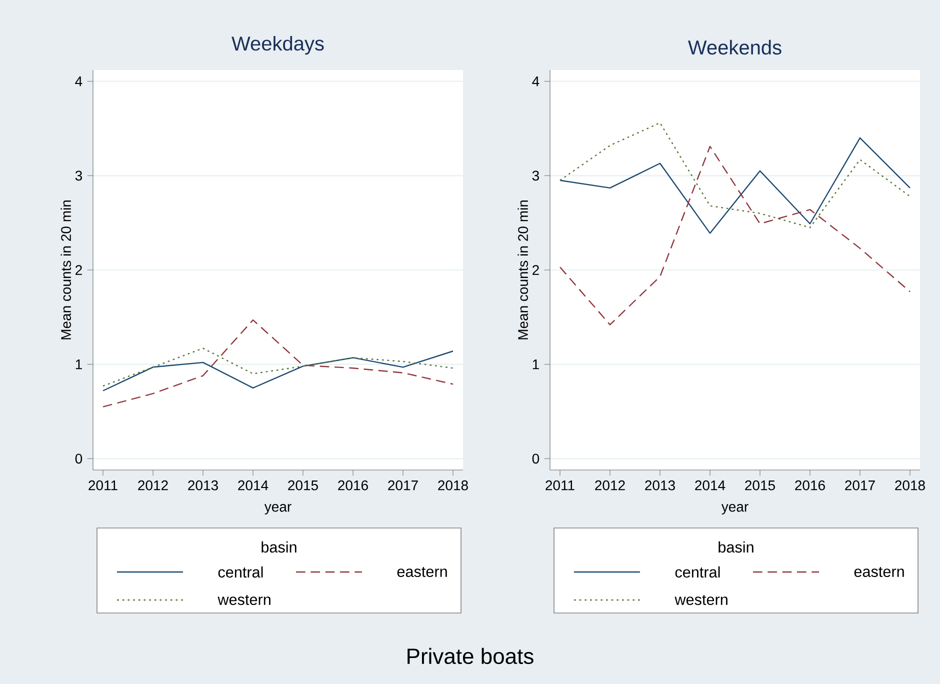 Image resolution: width=940 pixels, height=684 pixels. Describe the element at coordinates (278, 45) in the screenshot. I see `chart-title: Weekdays` at that location.